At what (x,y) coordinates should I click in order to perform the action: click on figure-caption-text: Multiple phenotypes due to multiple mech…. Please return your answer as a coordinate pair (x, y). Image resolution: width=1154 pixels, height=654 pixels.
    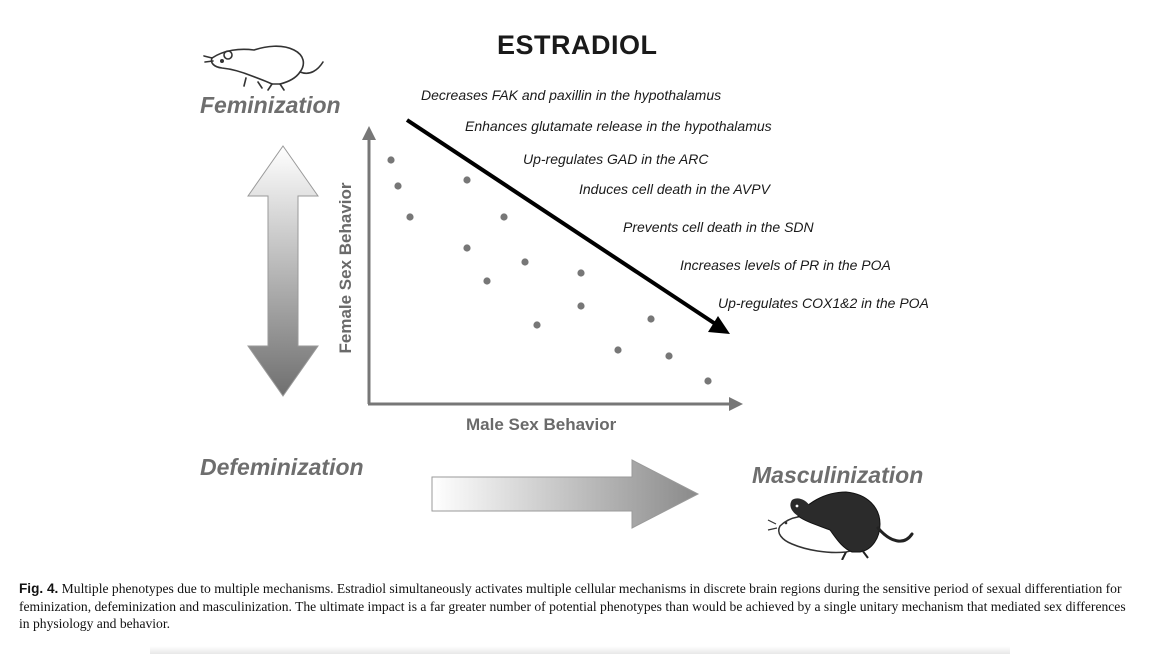
    Looking at the image, I should click on (572, 606).